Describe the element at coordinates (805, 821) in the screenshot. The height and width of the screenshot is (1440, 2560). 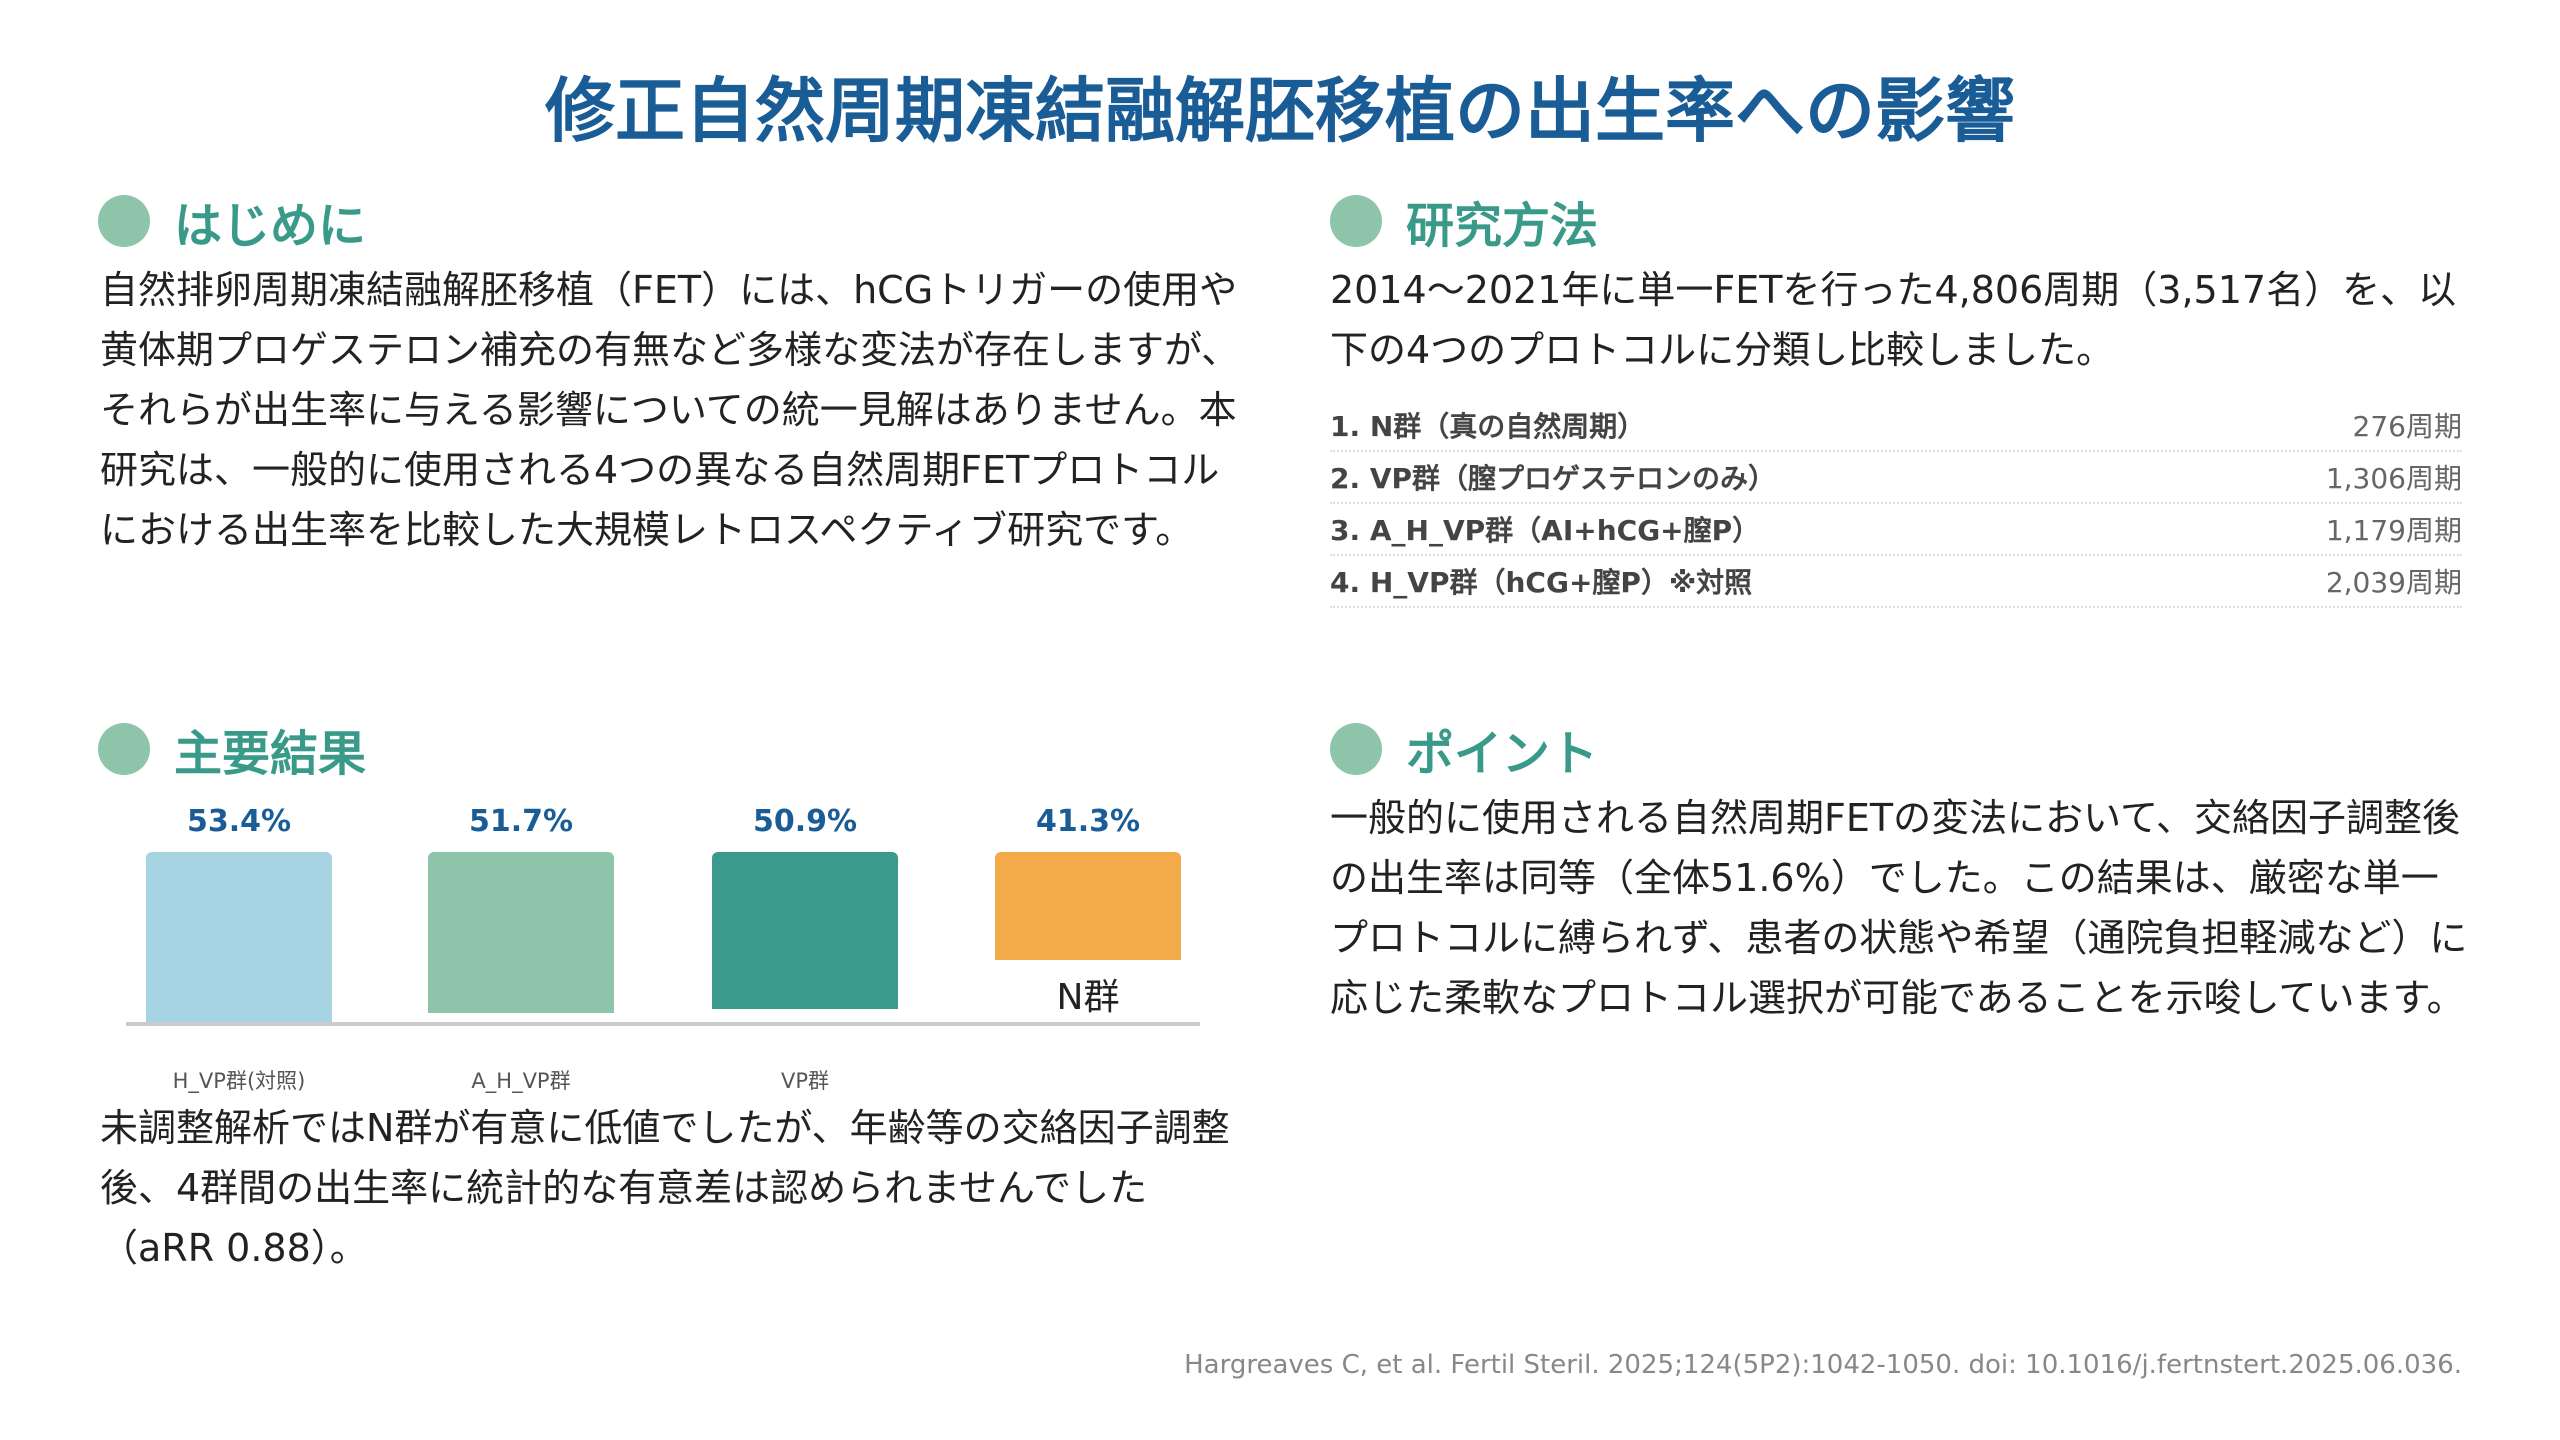
I see `bar-value-label: 50.9%` at that location.